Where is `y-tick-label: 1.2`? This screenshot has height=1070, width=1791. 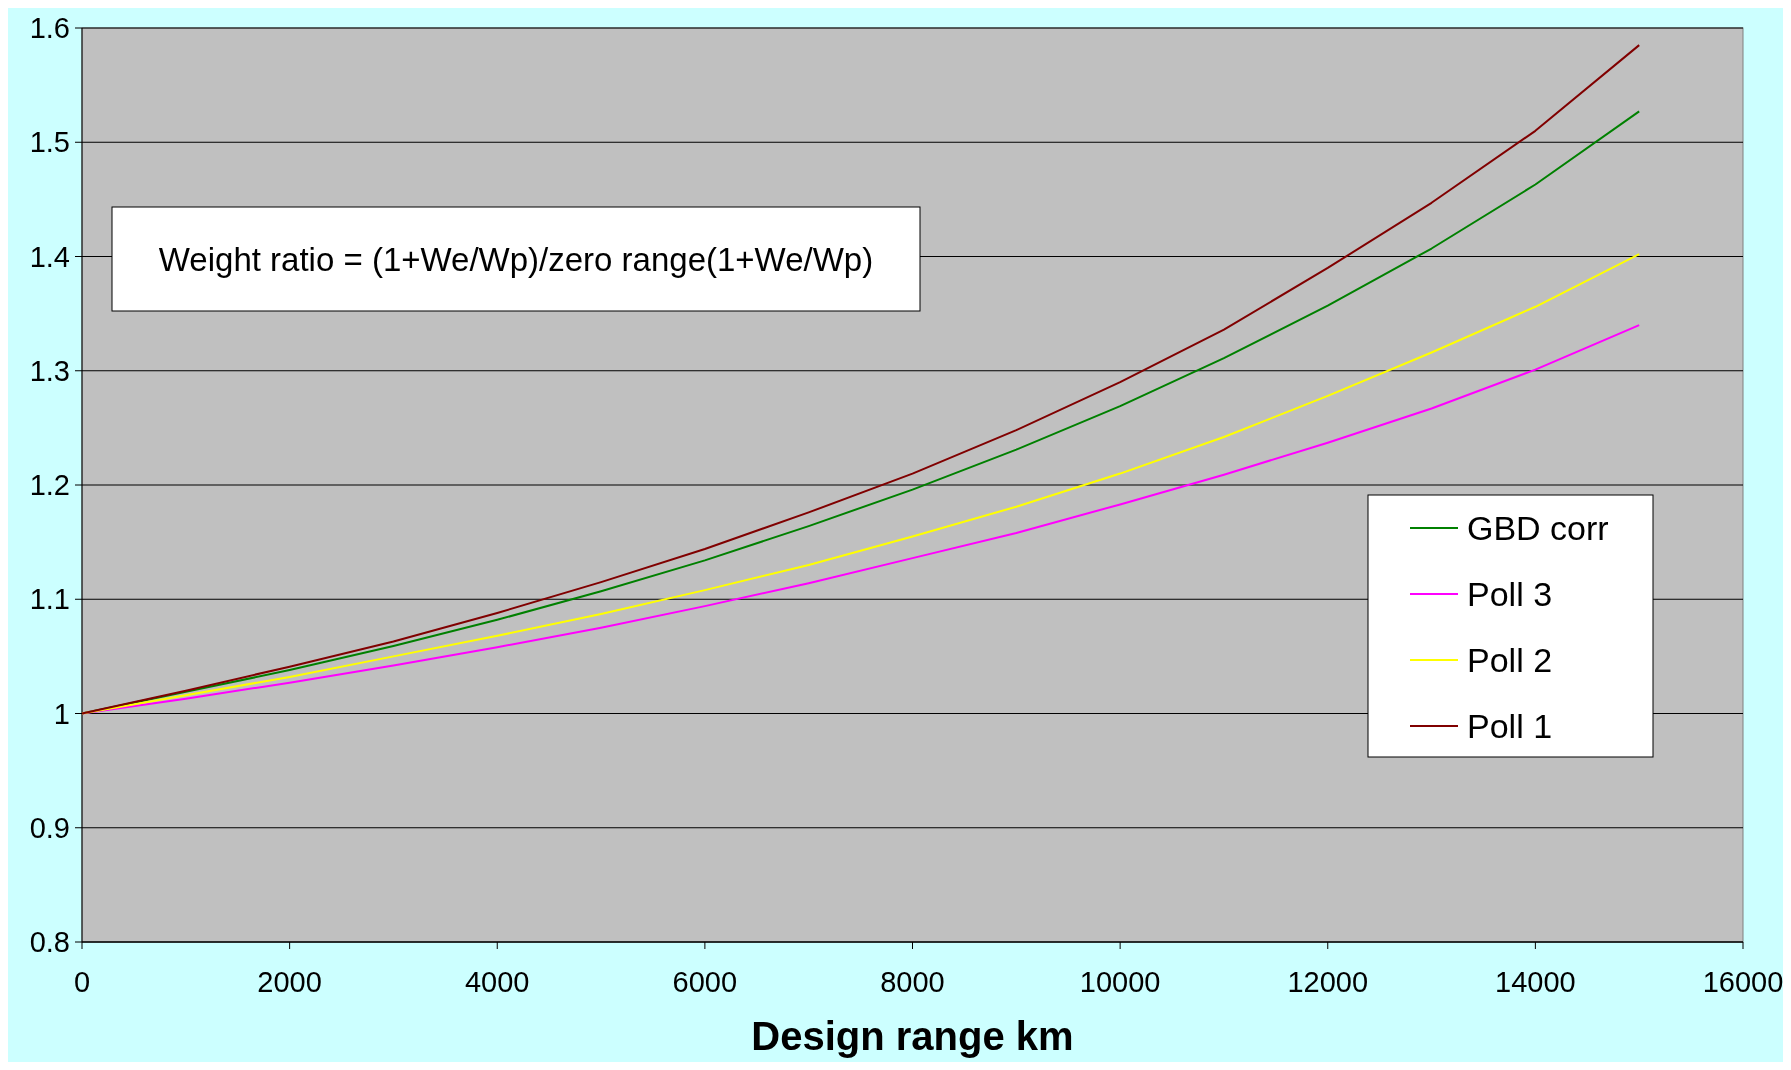
y-tick-label: 1.2 is located at coordinates (49, 485).